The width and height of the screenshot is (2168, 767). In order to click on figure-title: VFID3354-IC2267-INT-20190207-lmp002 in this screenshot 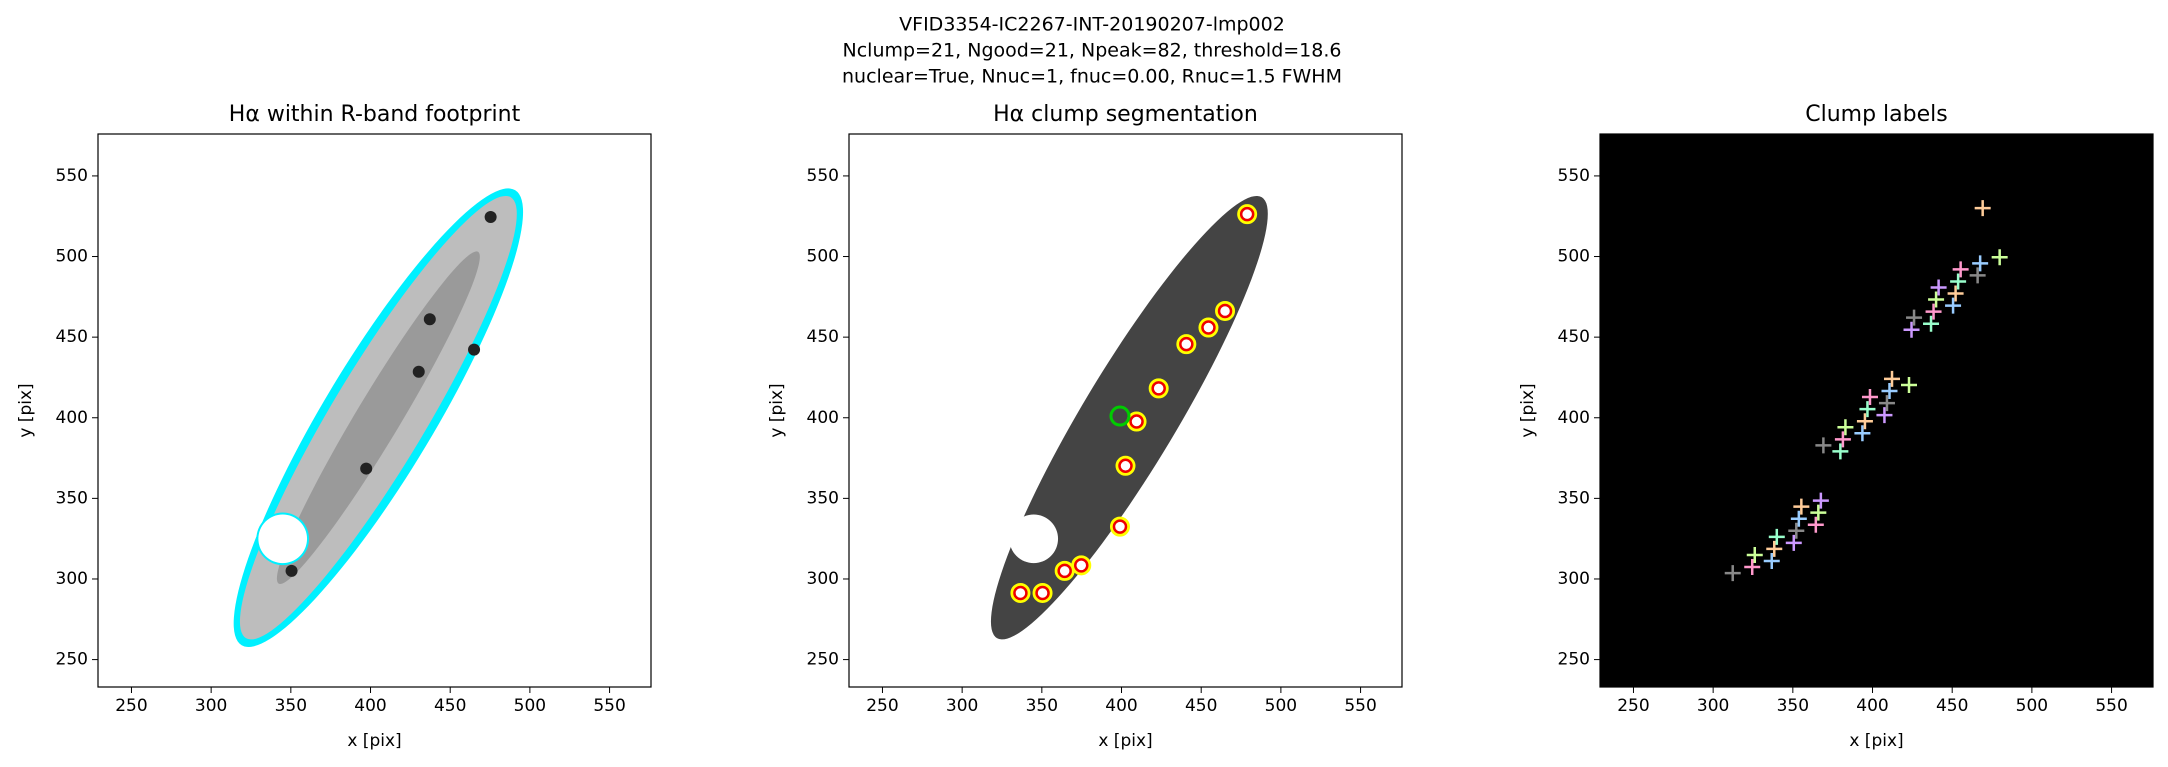, I will do `click(1092, 25)`.